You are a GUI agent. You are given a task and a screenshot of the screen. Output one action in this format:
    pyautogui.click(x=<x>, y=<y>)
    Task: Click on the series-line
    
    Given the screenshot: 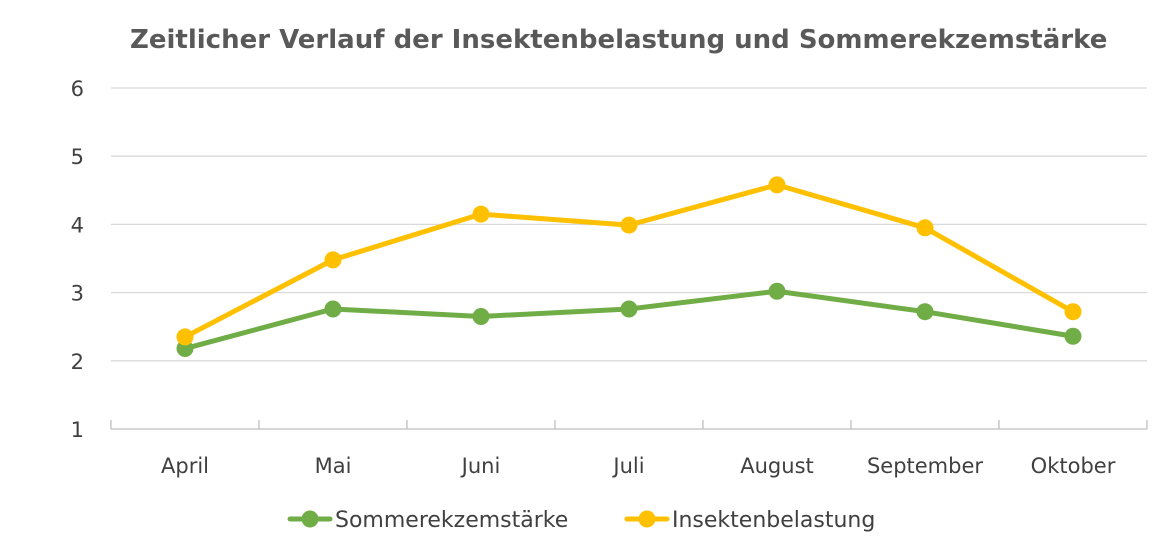 What is the action you would take?
    pyautogui.click(x=629, y=320)
    